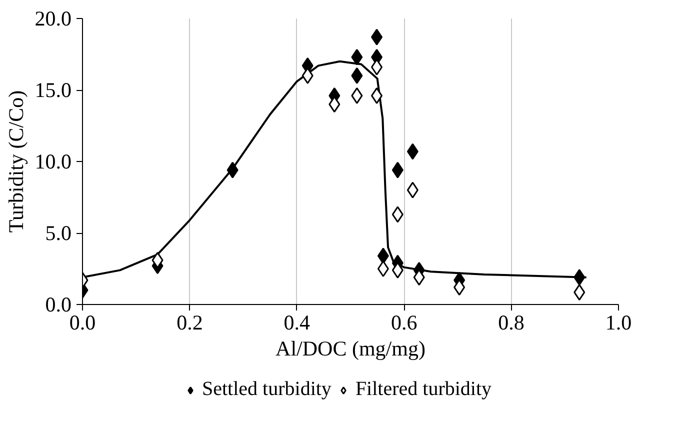 This screenshot has height=440, width=684. I want to click on x-tick-label: 0.8, so click(511, 322).